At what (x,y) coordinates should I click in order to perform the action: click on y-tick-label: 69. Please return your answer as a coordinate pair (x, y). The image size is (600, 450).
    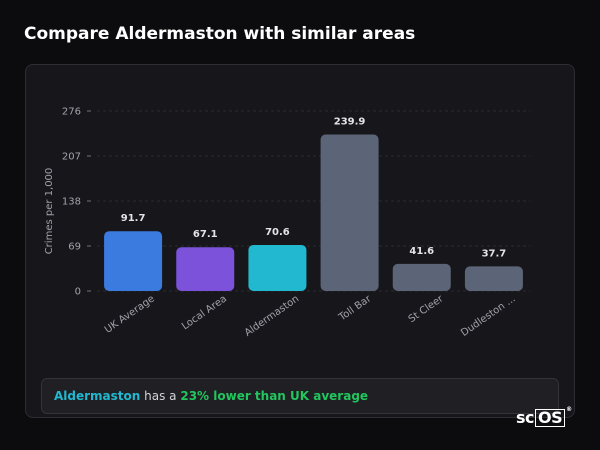
    Looking at the image, I should click on (74, 247).